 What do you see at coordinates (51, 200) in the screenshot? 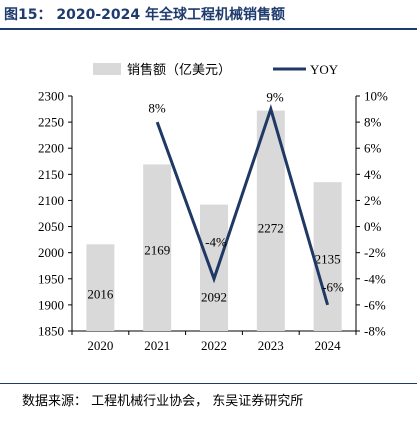
I see `y-left-tick-label: 2100` at bounding box center [51, 200].